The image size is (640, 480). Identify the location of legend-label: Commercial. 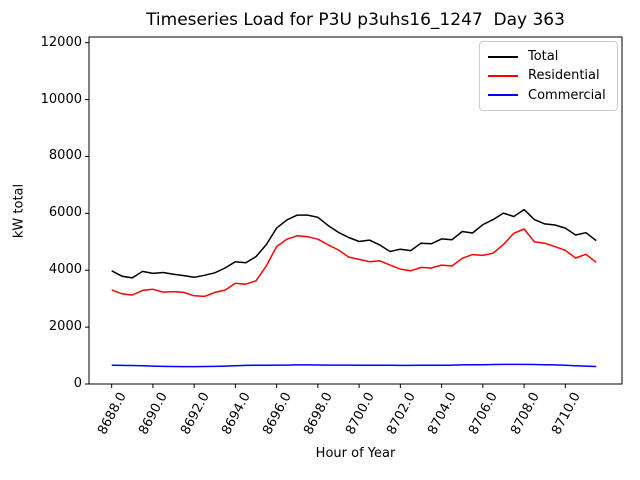
(567, 95).